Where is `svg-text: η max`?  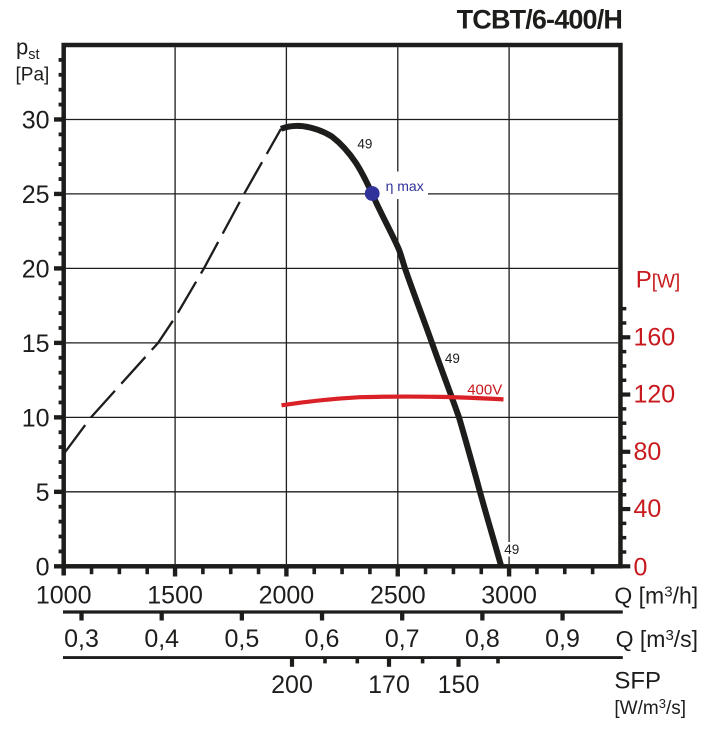 svg-text: η max is located at coordinates (405, 186).